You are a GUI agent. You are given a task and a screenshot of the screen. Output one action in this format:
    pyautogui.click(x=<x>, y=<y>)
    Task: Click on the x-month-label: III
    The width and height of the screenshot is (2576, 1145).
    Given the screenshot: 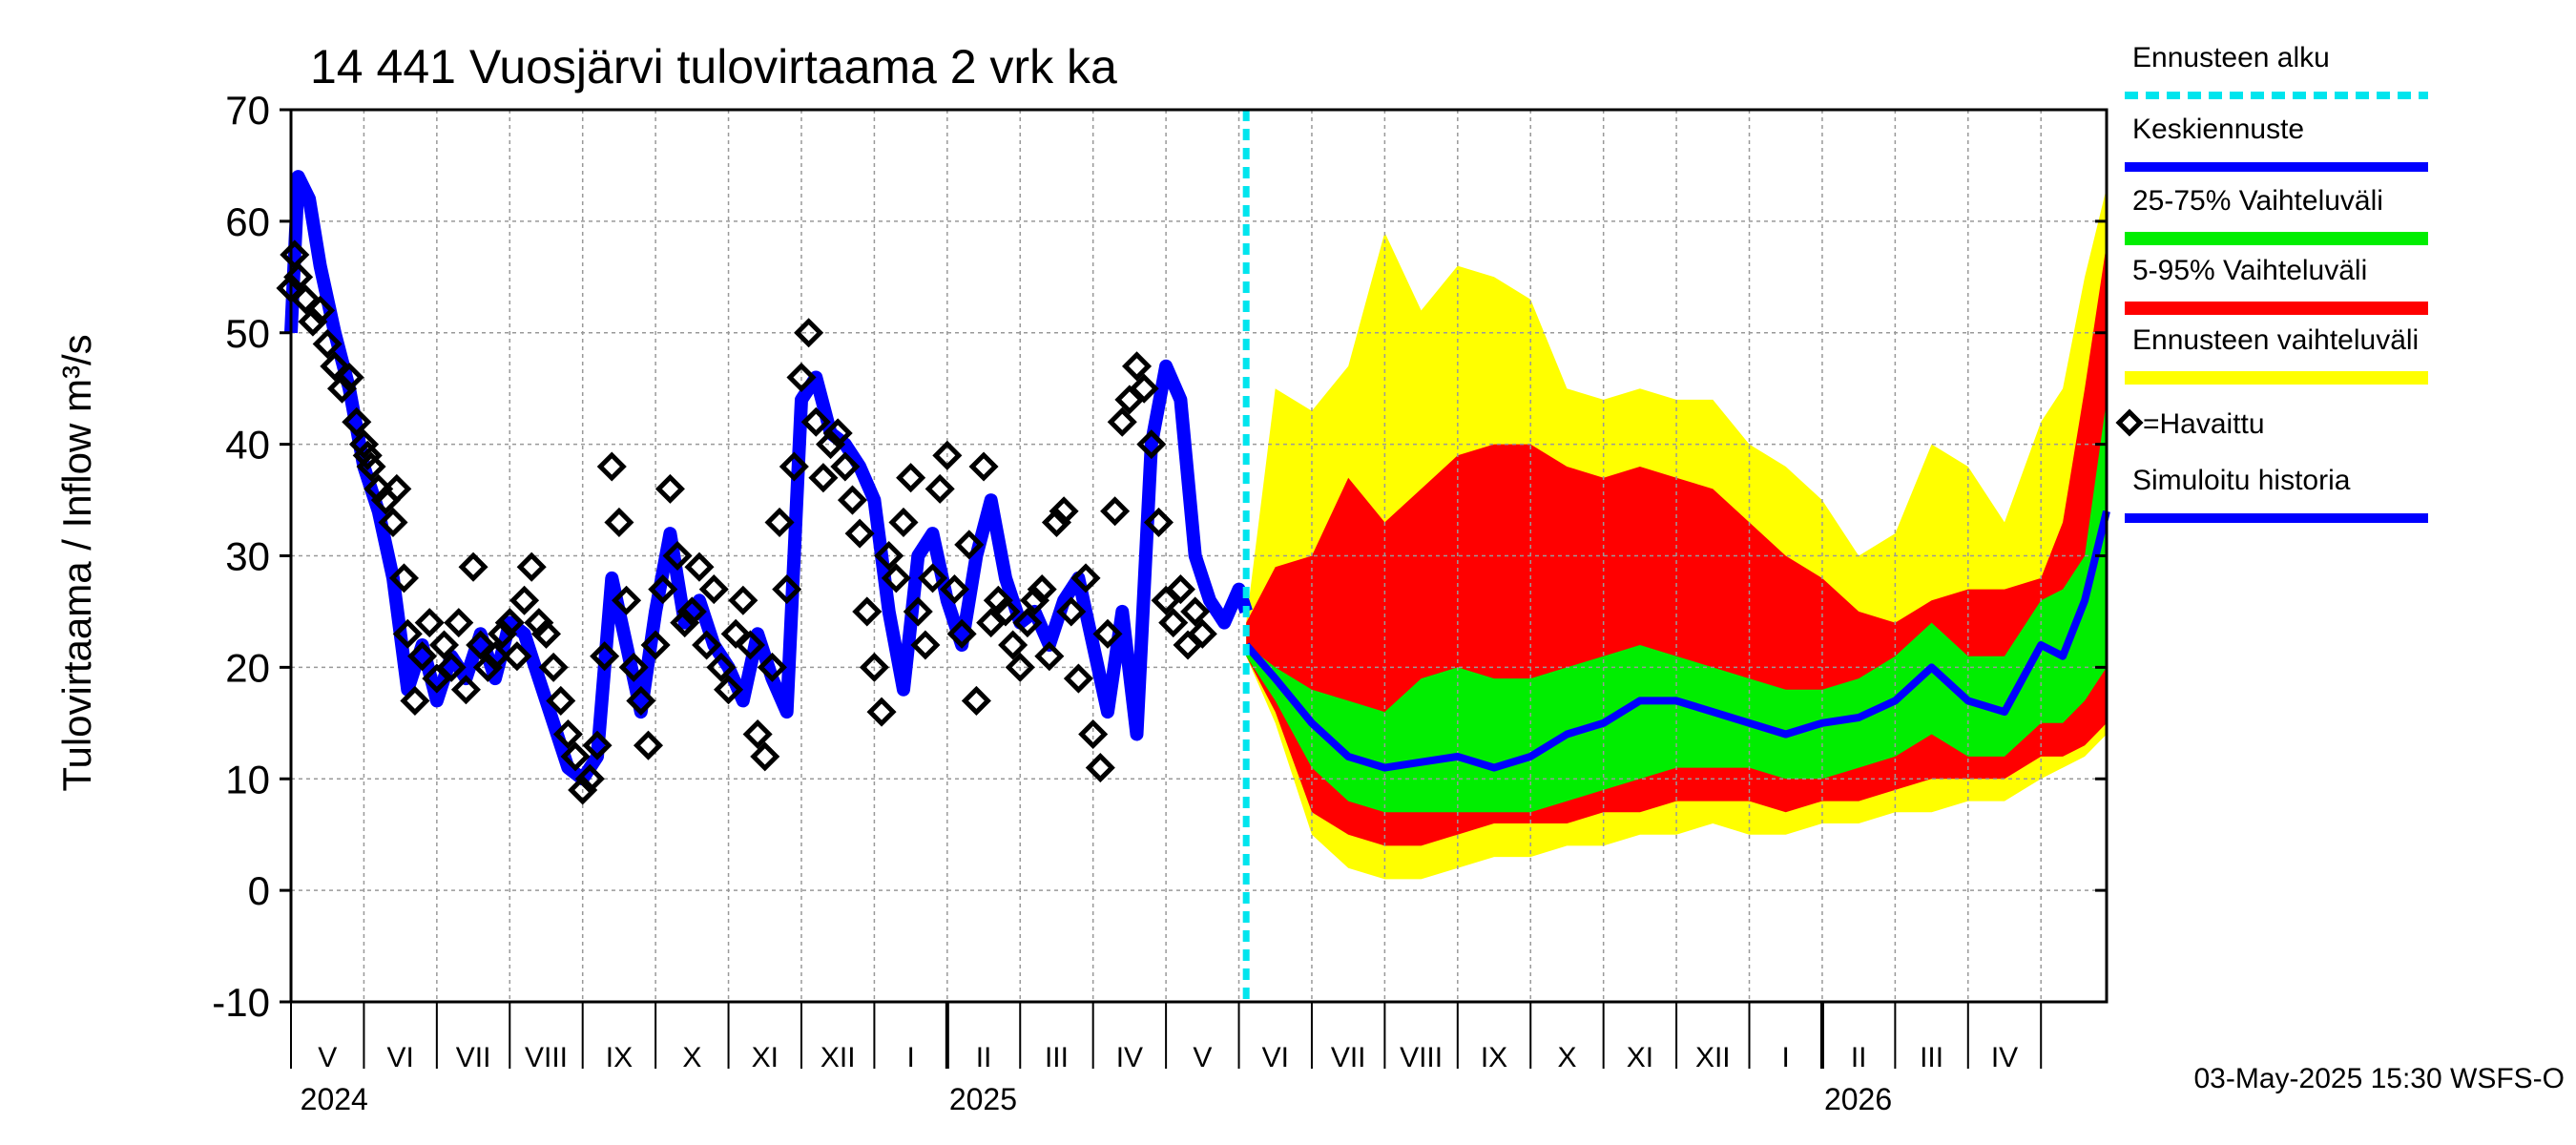 What is the action you would take?
    pyautogui.click(x=1931, y=1057)
    